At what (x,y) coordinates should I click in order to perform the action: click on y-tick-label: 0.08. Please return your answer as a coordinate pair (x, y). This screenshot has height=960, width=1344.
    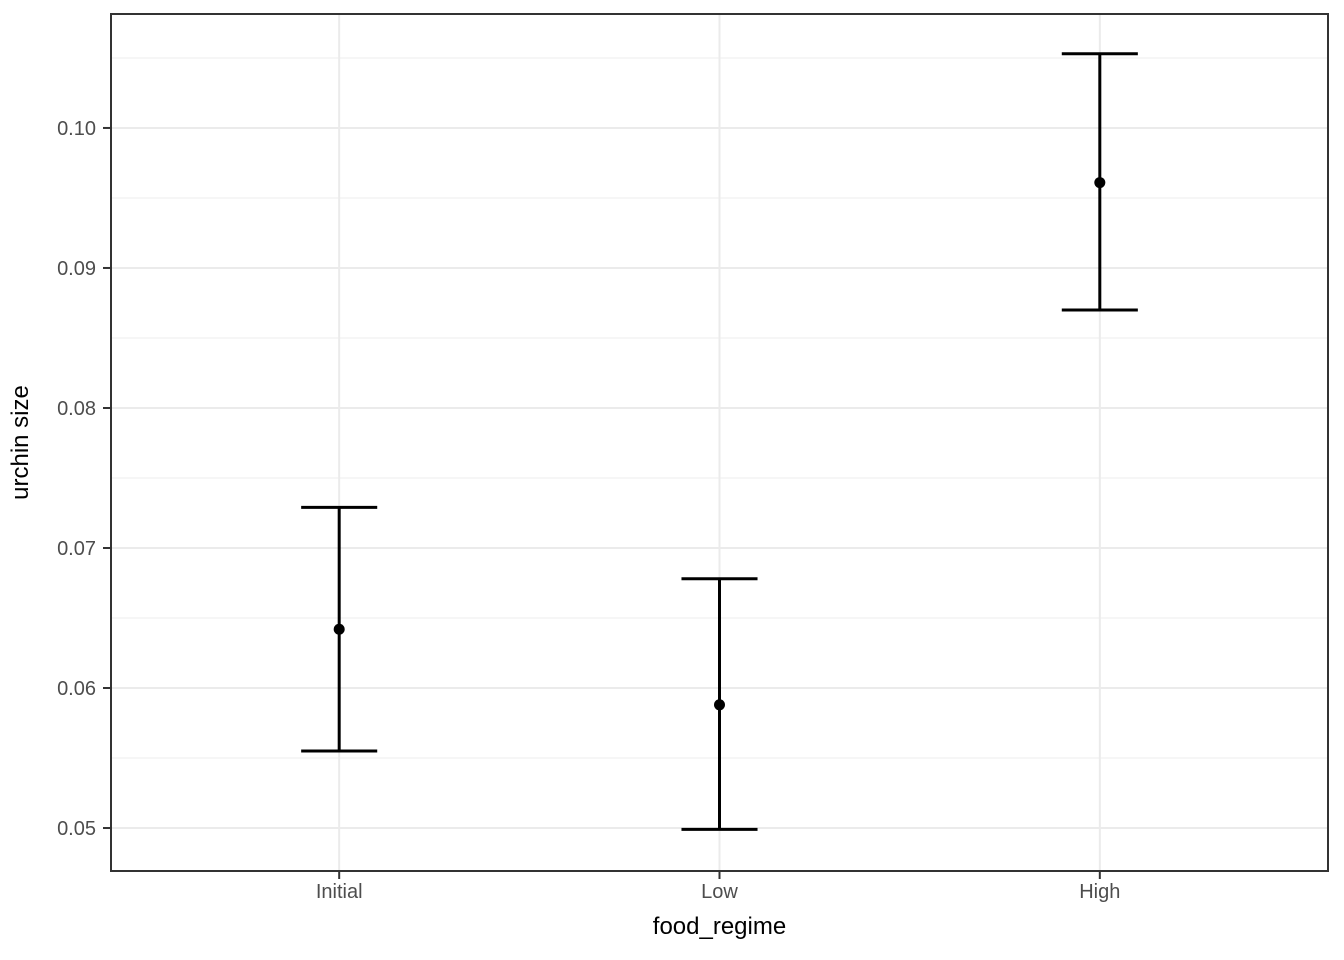
    Looking at the image, I should click on (76, 409).